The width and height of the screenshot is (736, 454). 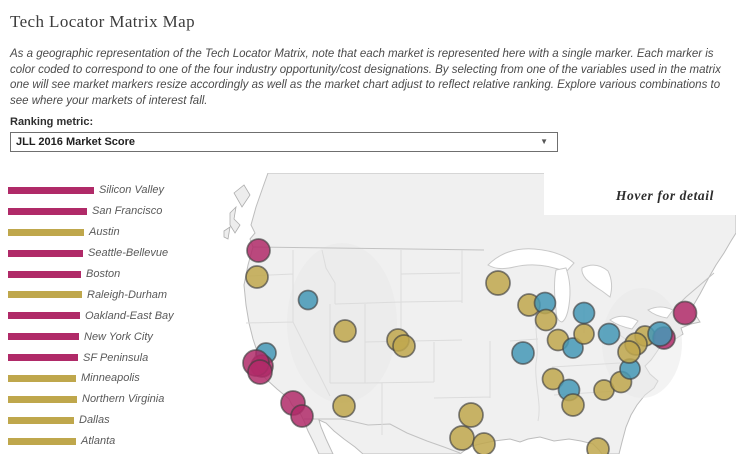 What do you see at coordinates (664, 195) in the screenshot?
I see `hover-note: Hover for detail` at bounding box center [664, 195].